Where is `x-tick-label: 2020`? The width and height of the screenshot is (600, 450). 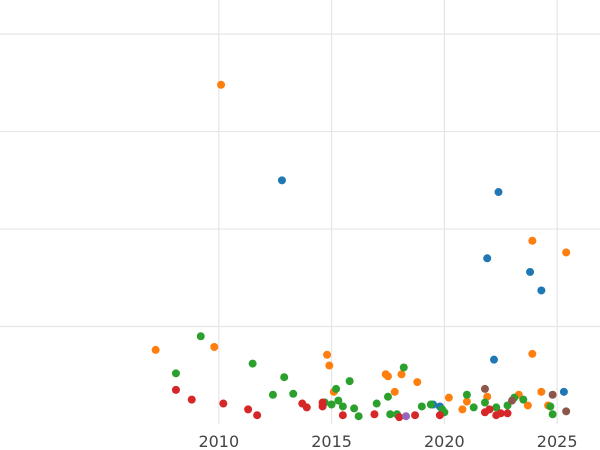 x-tick-label: 2020 is located at coordinates (444, 441).